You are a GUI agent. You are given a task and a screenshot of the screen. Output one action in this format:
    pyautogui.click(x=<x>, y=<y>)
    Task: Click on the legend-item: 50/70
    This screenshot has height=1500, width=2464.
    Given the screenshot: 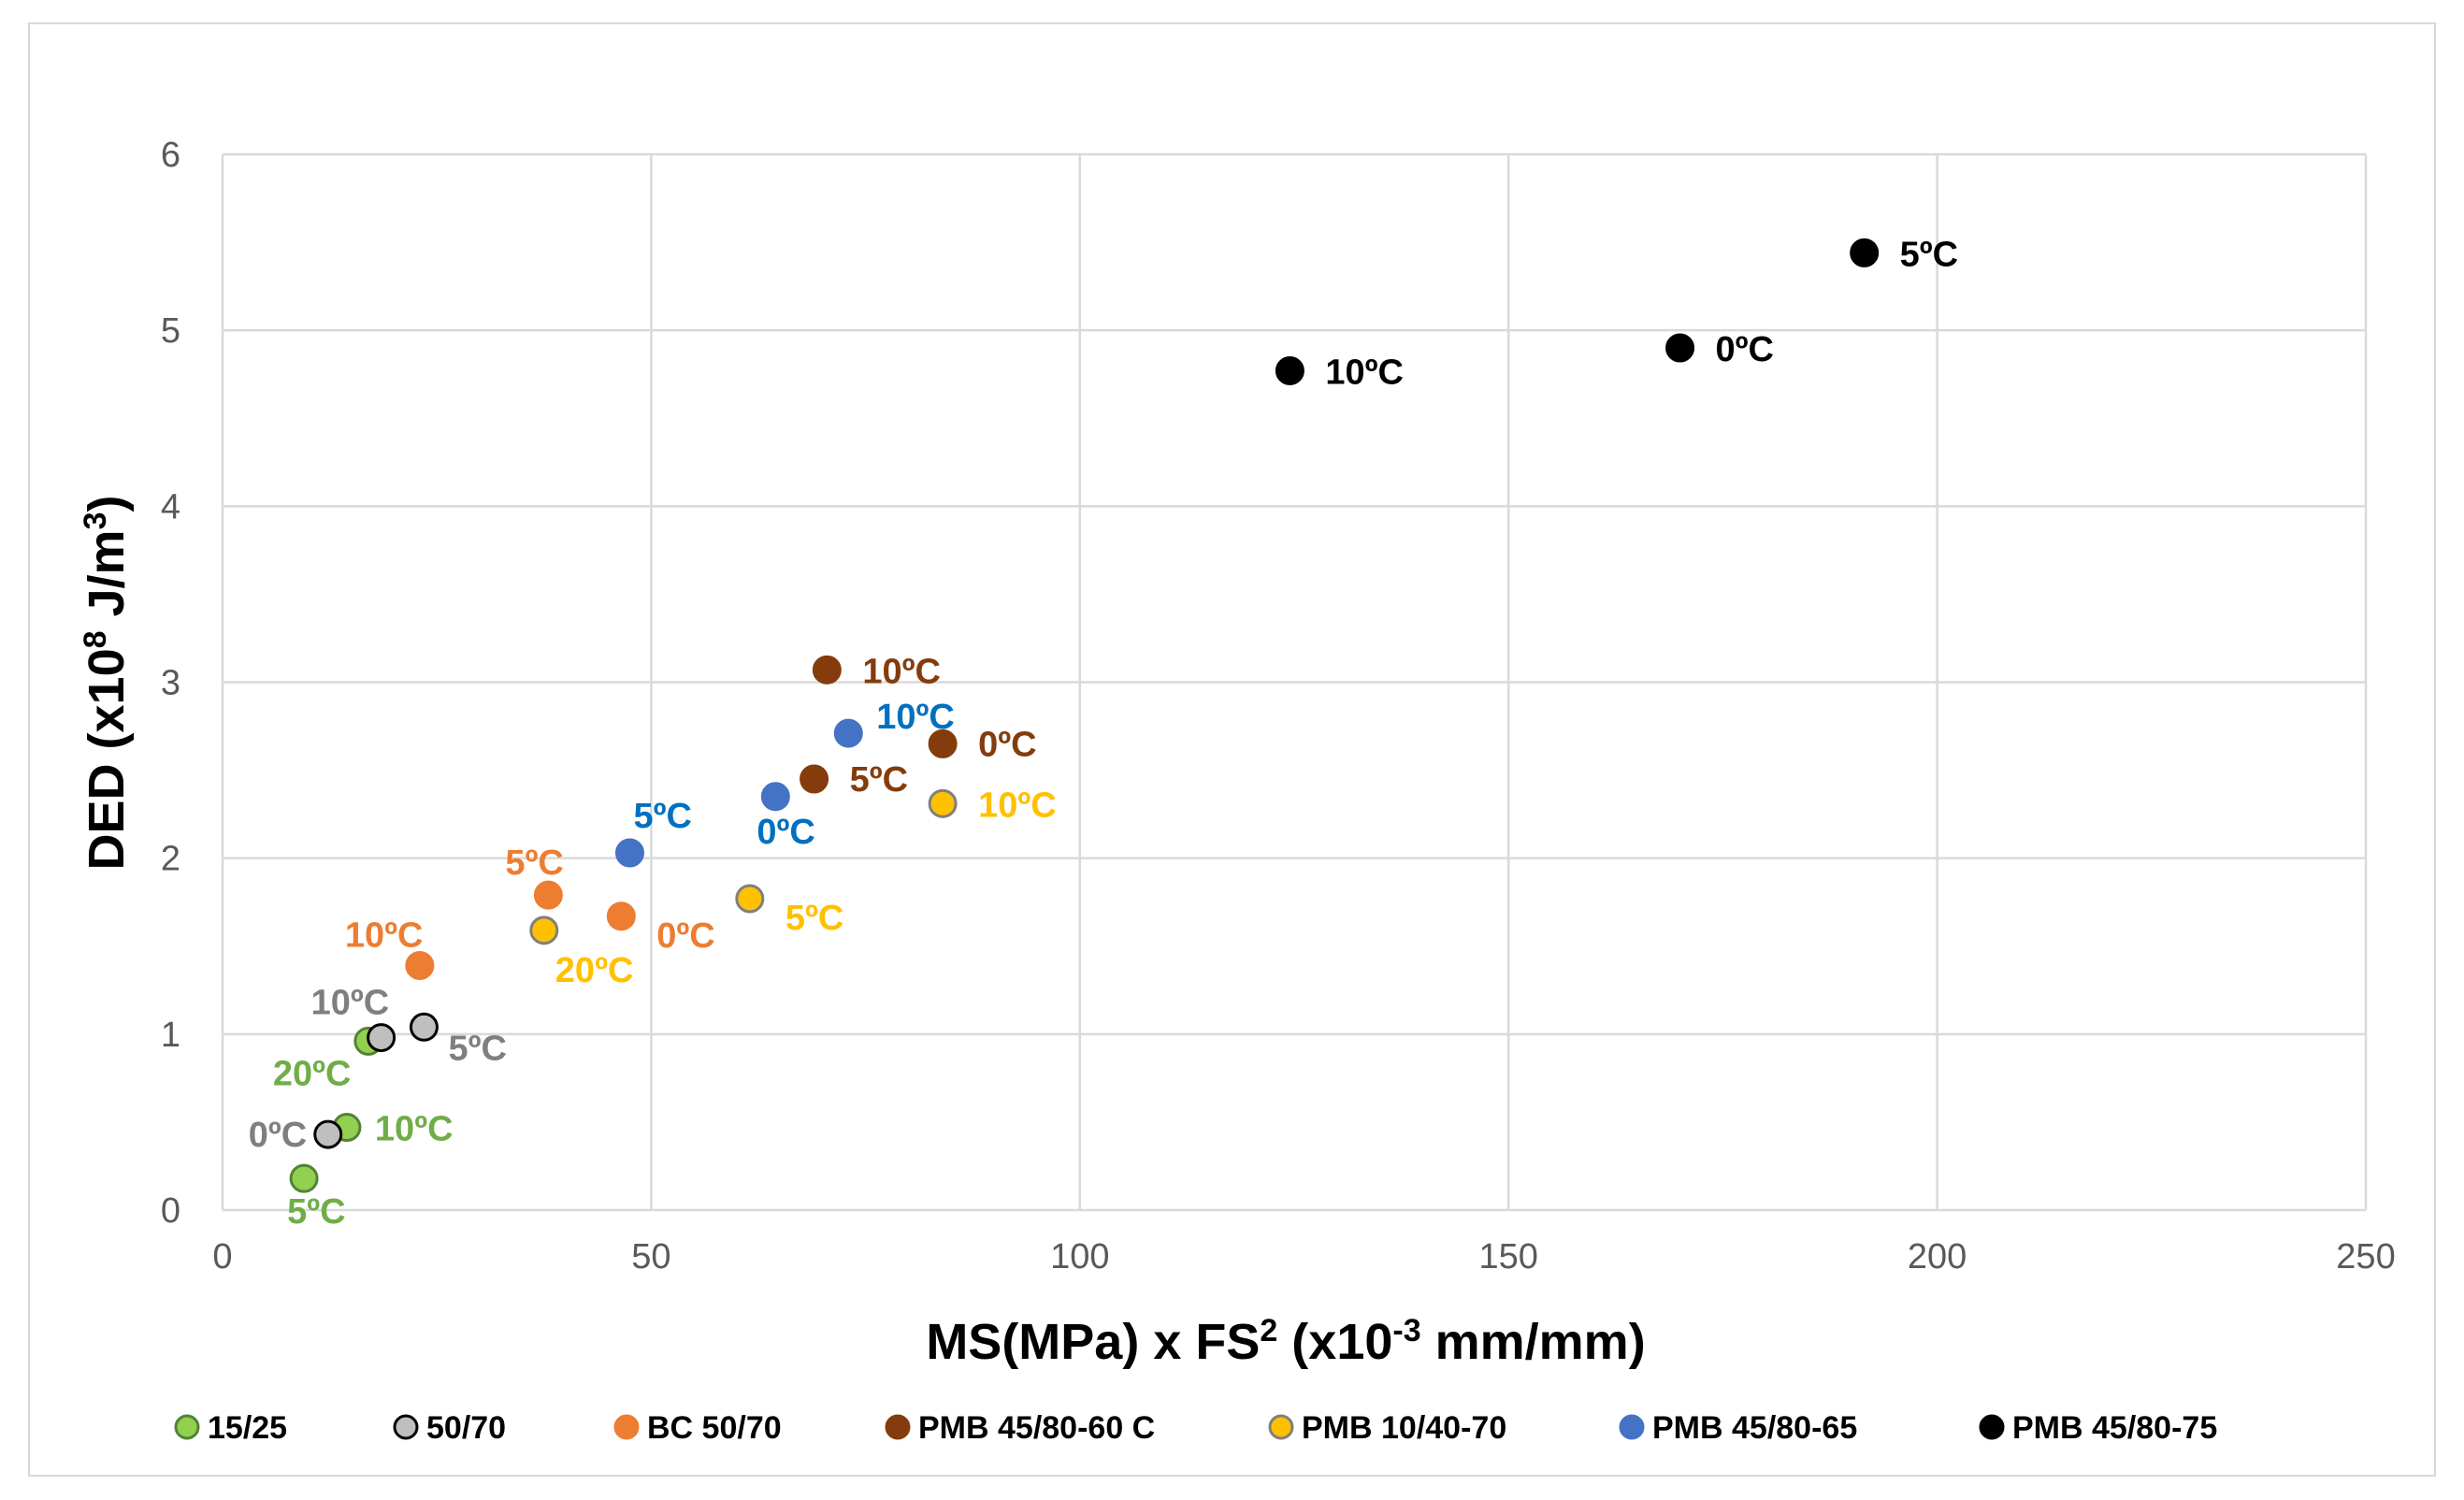 What is the action you would take?
    pyautogui.click(x=449, y=1428)
    